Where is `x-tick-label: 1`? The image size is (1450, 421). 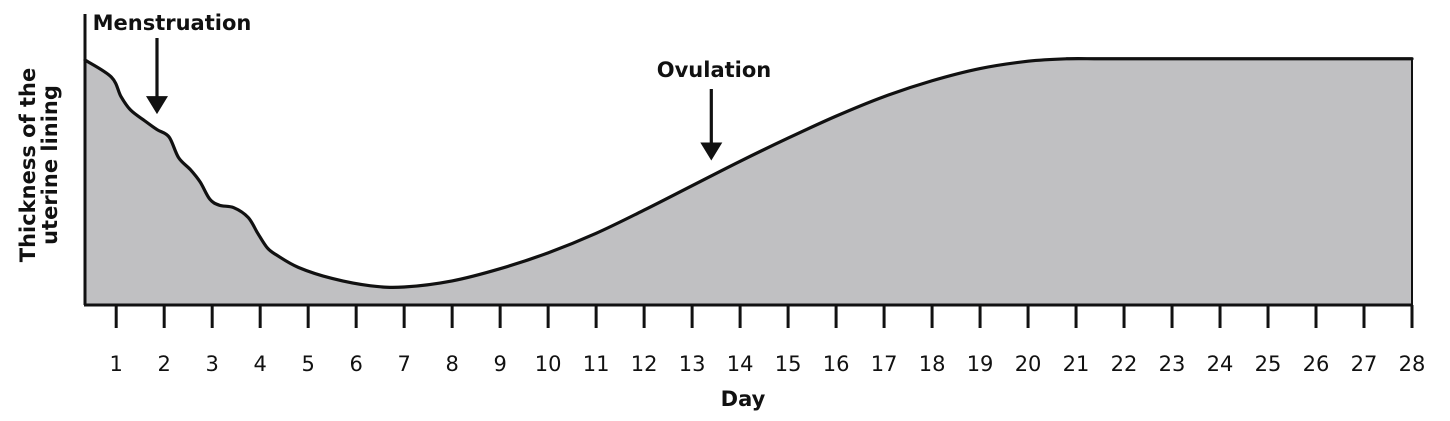 x-tick-label: 1 is located at coordinates (116, 364).